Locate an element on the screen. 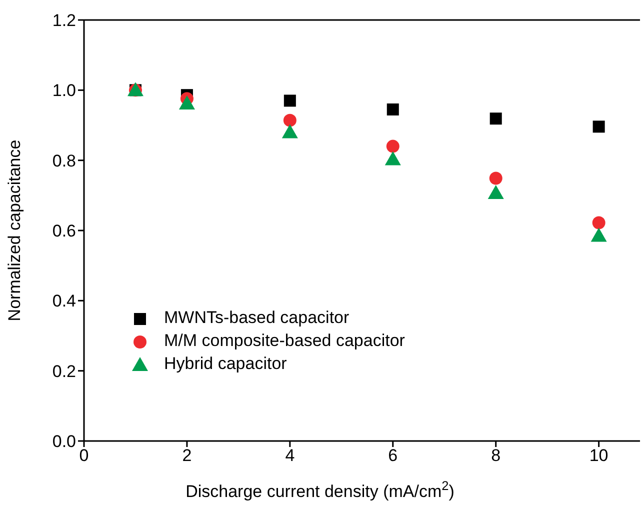 This screenshot has height=511, width=644. x-tick-label: 2 is located at coordinates (187, 456).